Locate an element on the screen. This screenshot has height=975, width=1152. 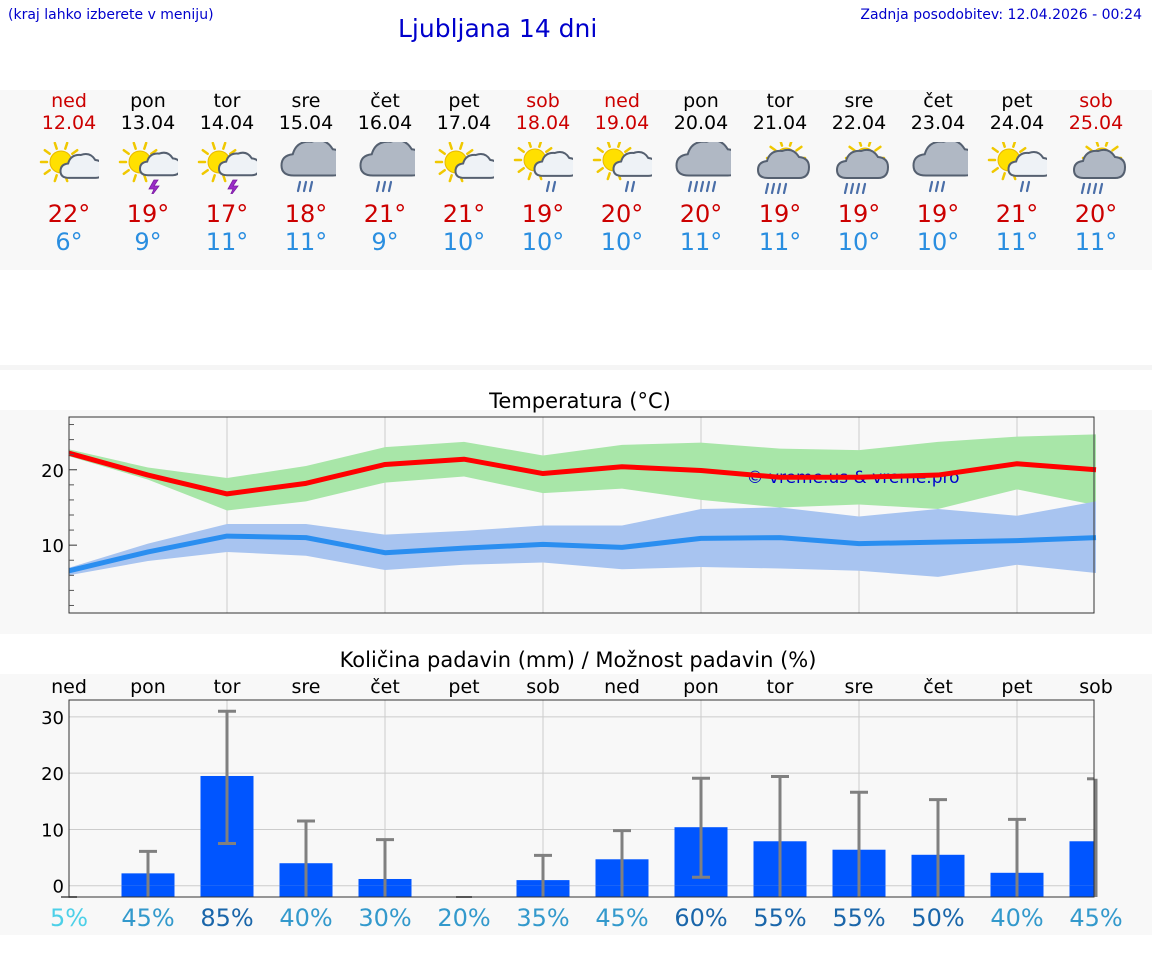
max-temperature: 18° is located at coordinates (306, 214).